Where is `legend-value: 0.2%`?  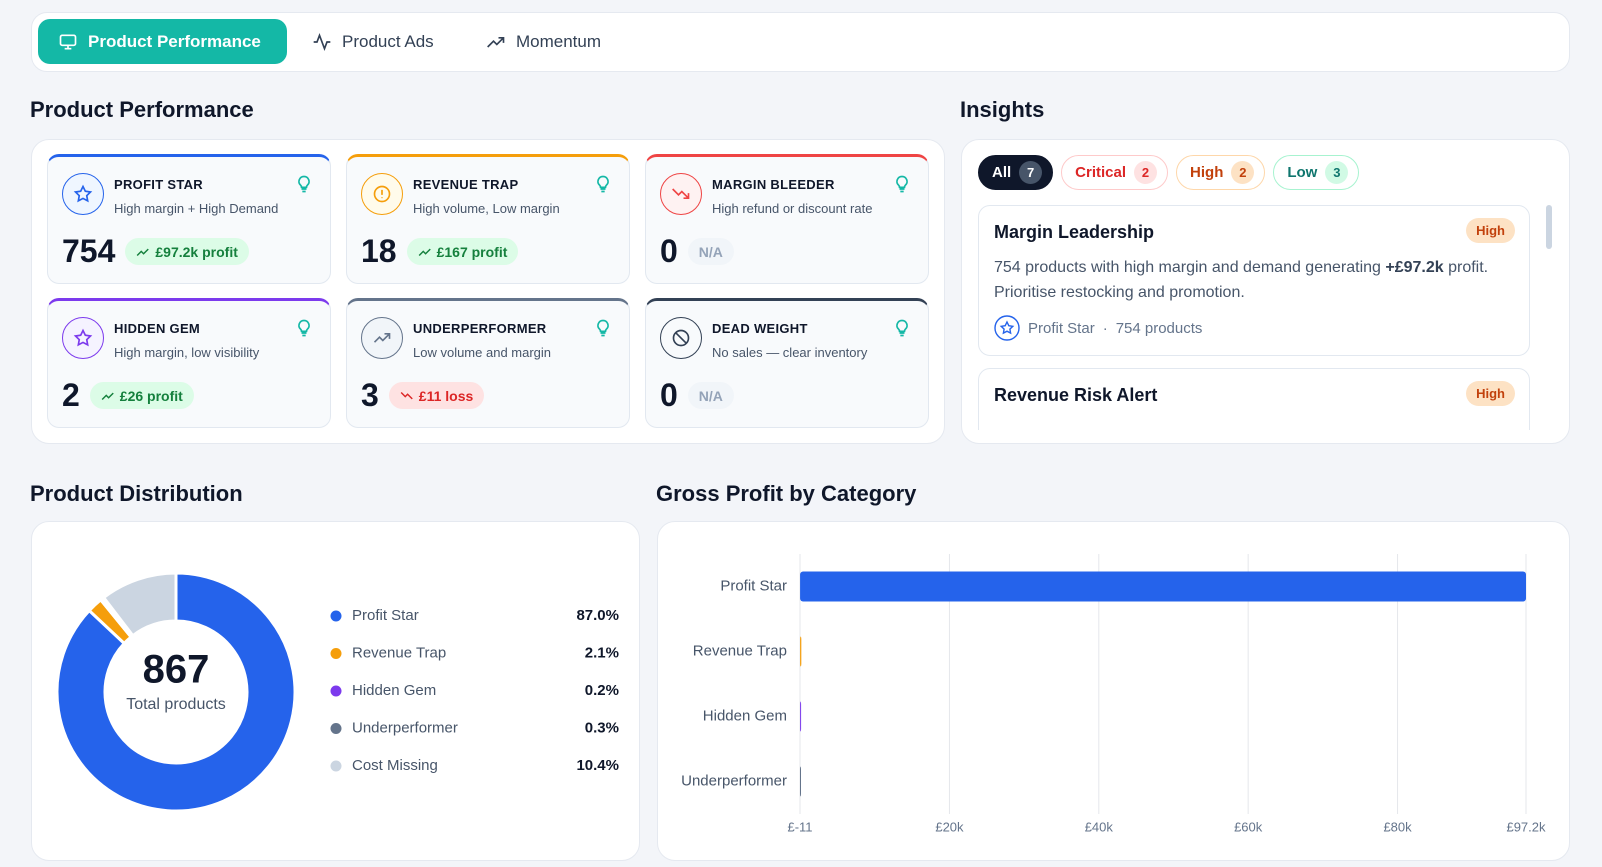 legend-value: 0.2% is located at coordinates (602, 690).